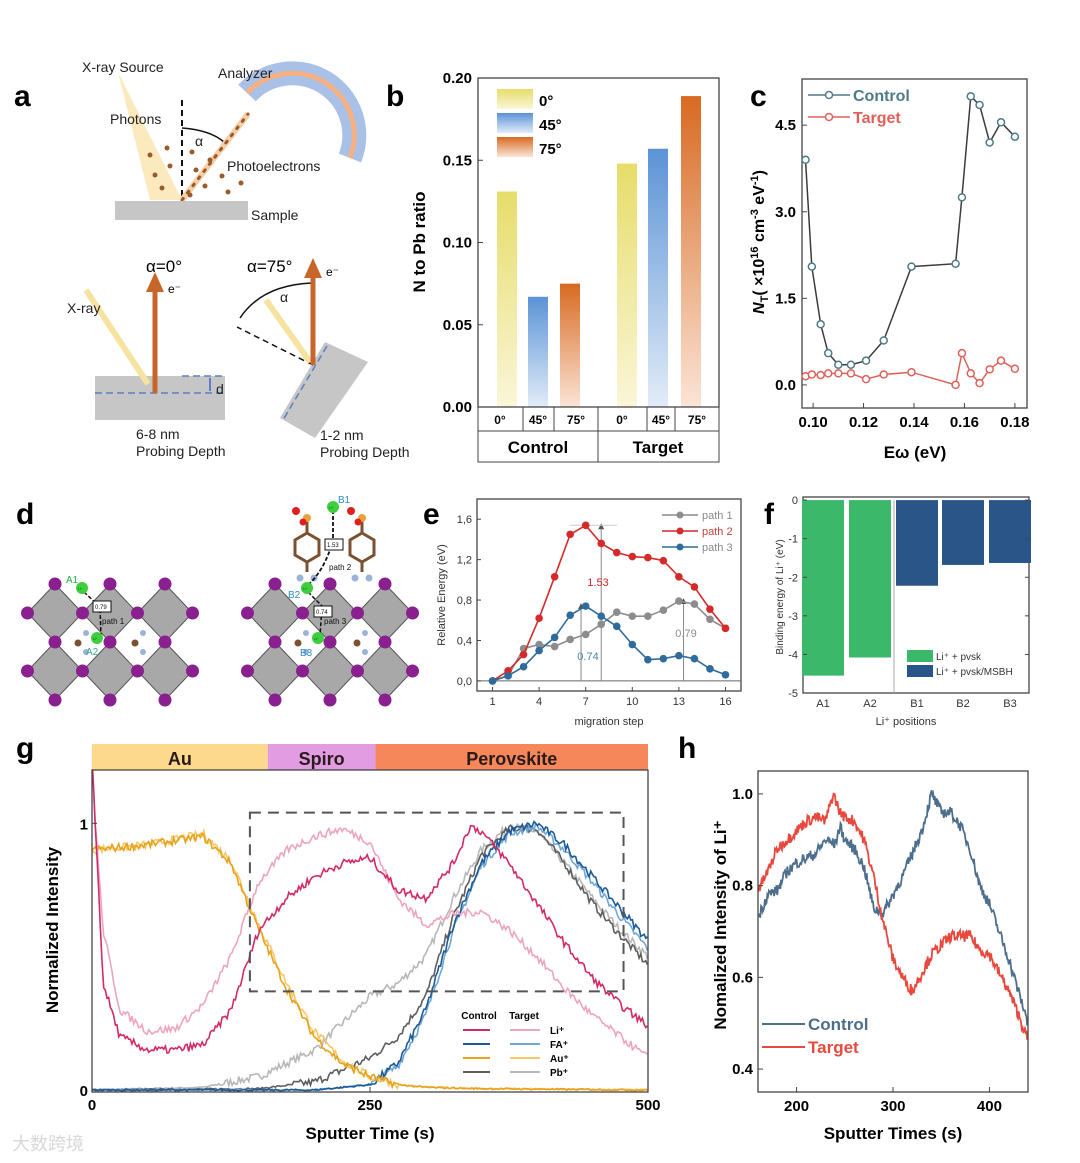  I want to click on y-tick-label: 1,6, so click(464, 520).